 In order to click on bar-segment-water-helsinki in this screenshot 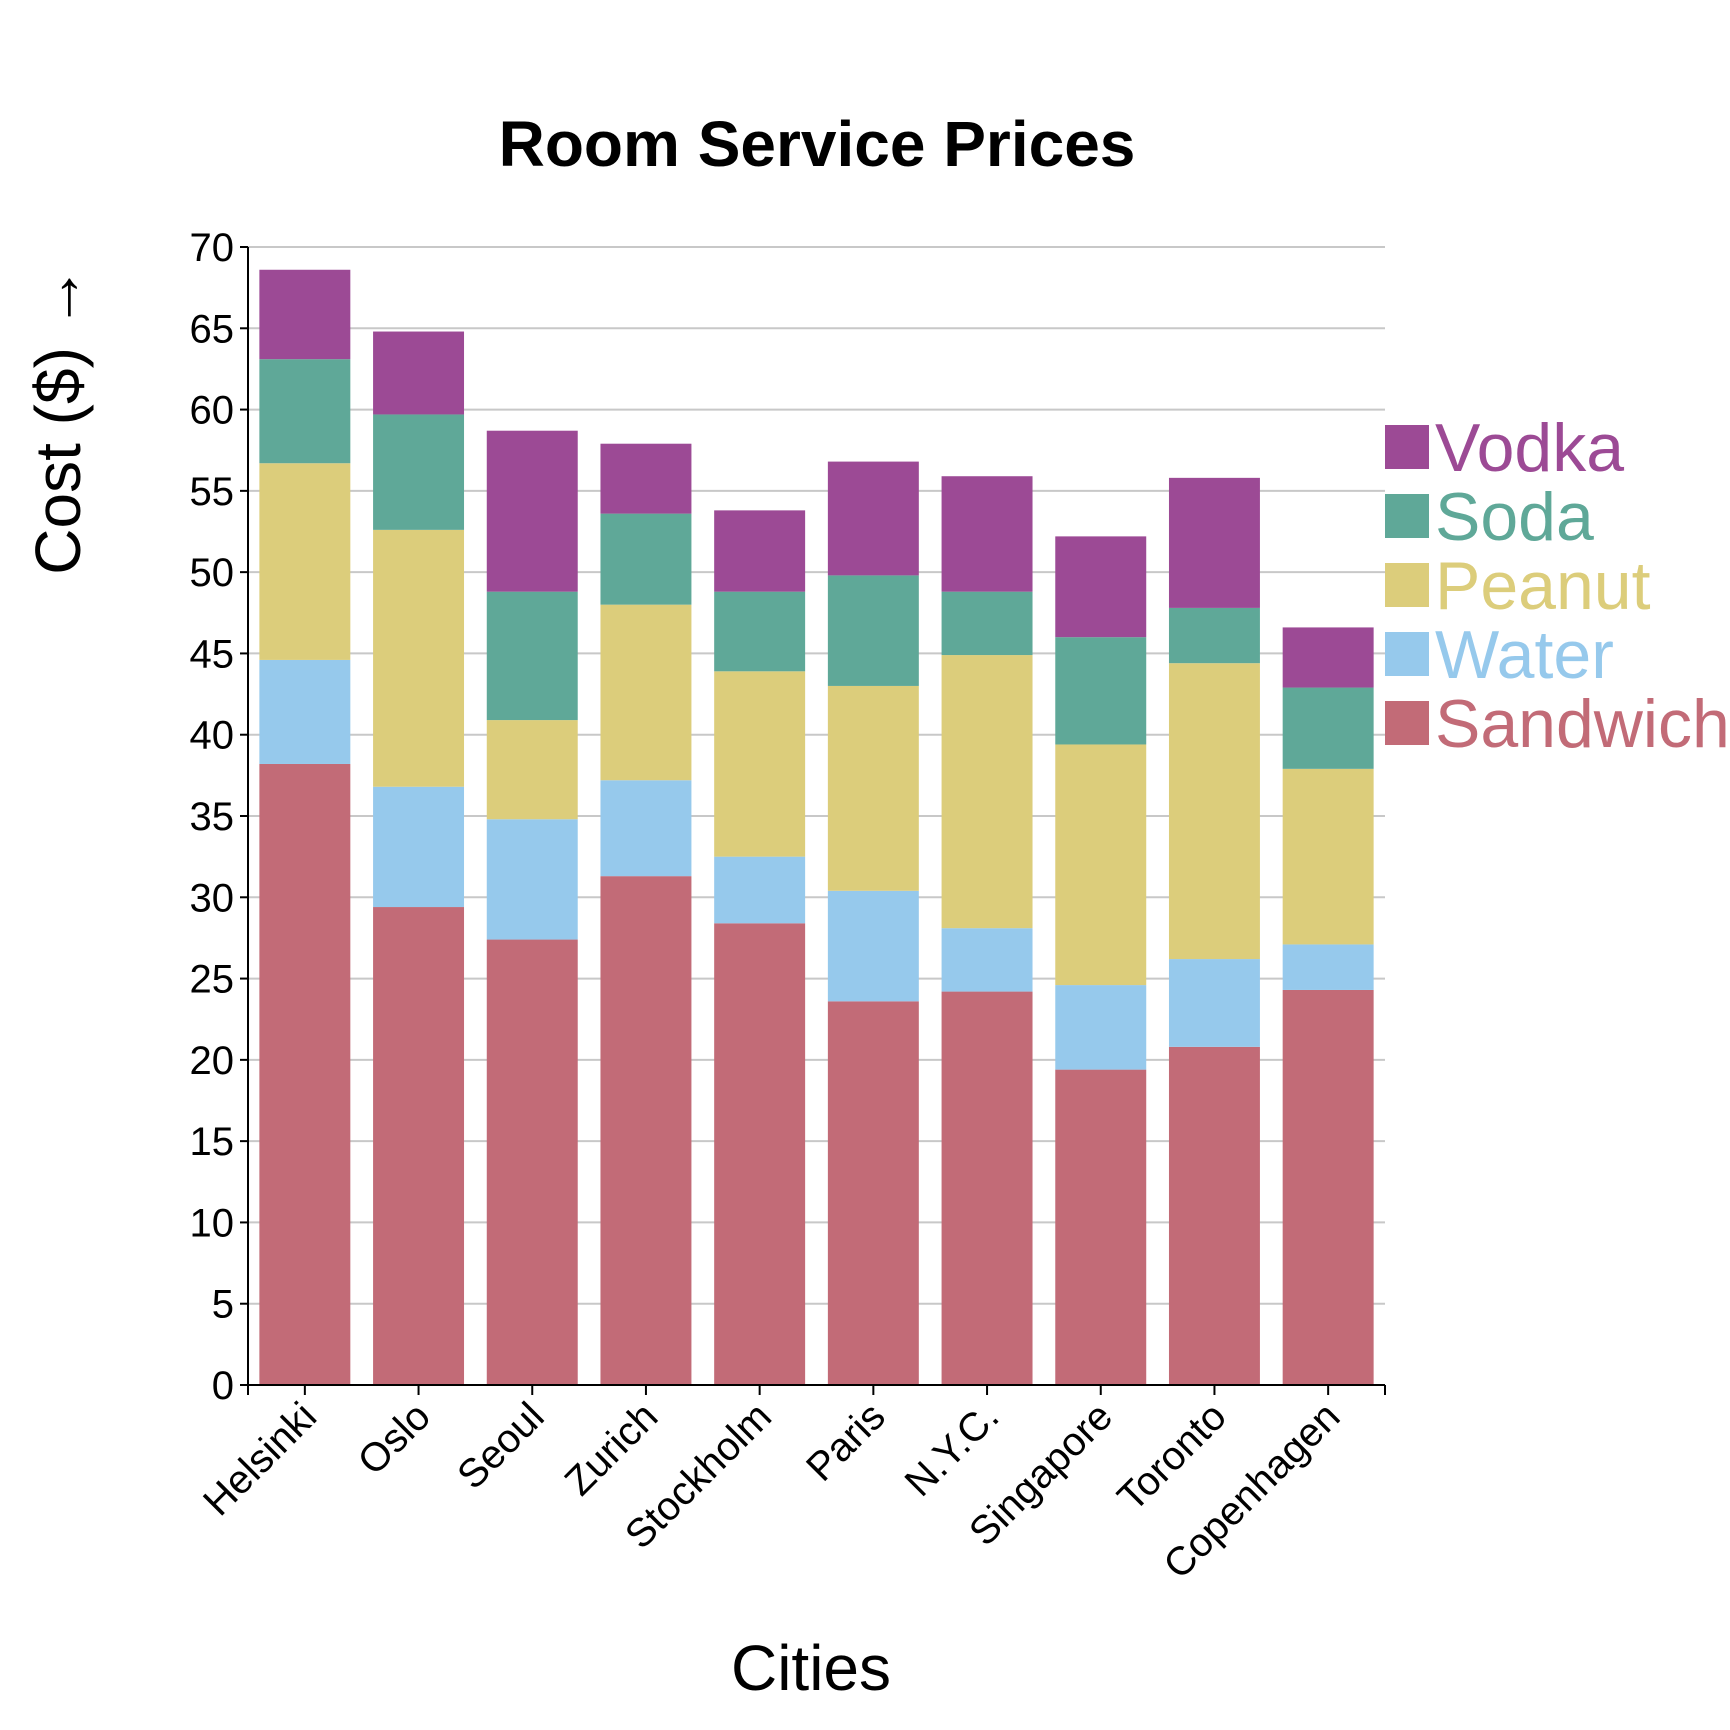, I will do `click(305, 711)`.